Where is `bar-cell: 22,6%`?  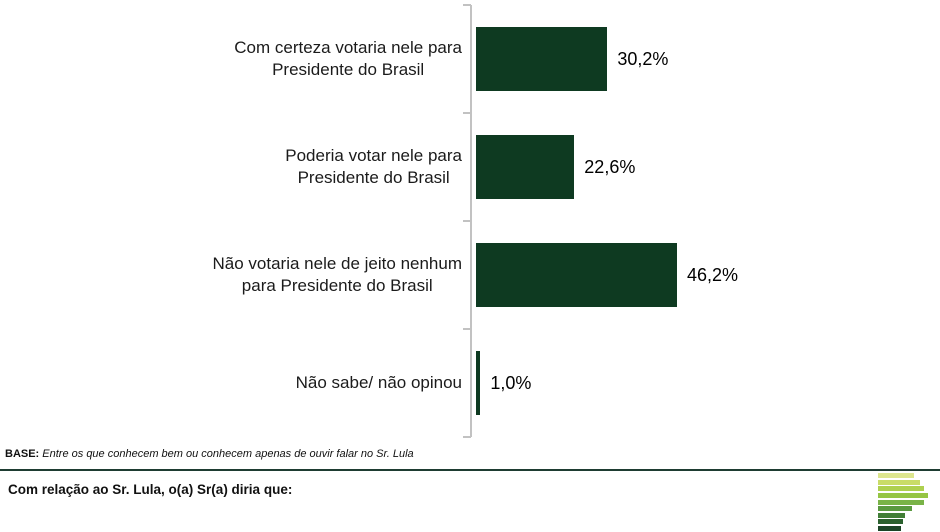
bar-cell: 22,6% is located at coordinates (555, 167).